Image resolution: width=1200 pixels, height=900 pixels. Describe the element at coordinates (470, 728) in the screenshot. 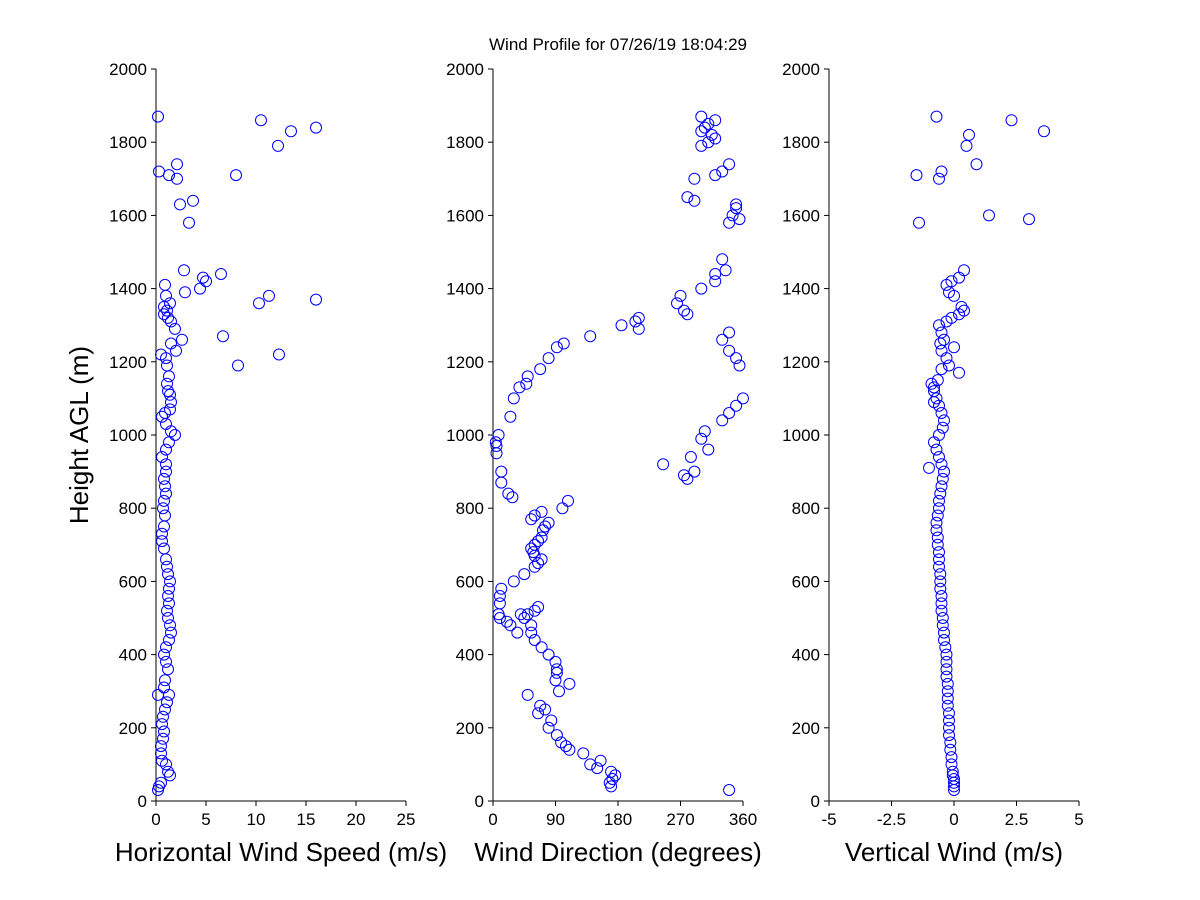

I see `y-tick-label: 200` at that location.